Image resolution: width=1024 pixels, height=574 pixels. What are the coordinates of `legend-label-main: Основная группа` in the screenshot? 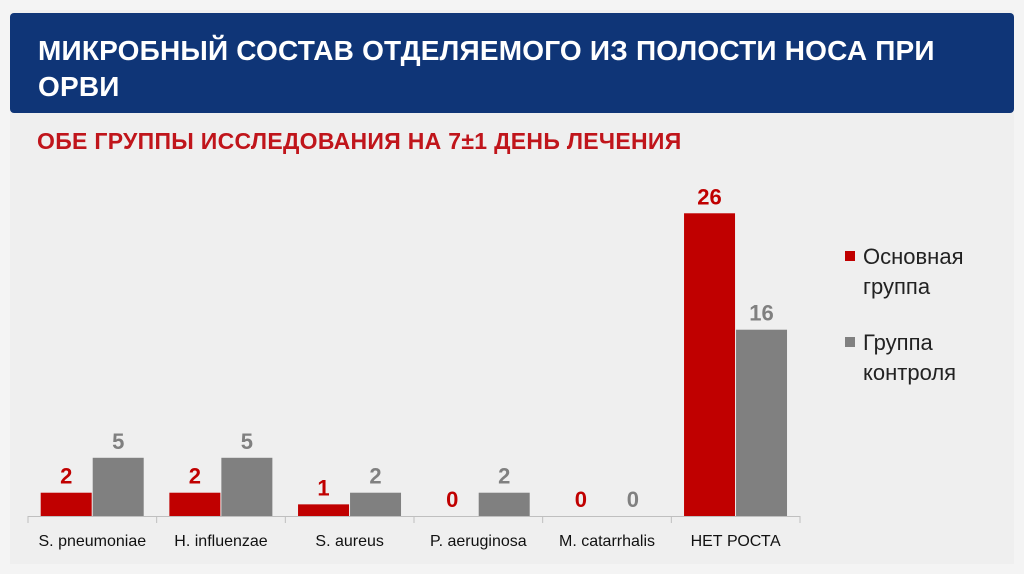 It's located at (913, 271).